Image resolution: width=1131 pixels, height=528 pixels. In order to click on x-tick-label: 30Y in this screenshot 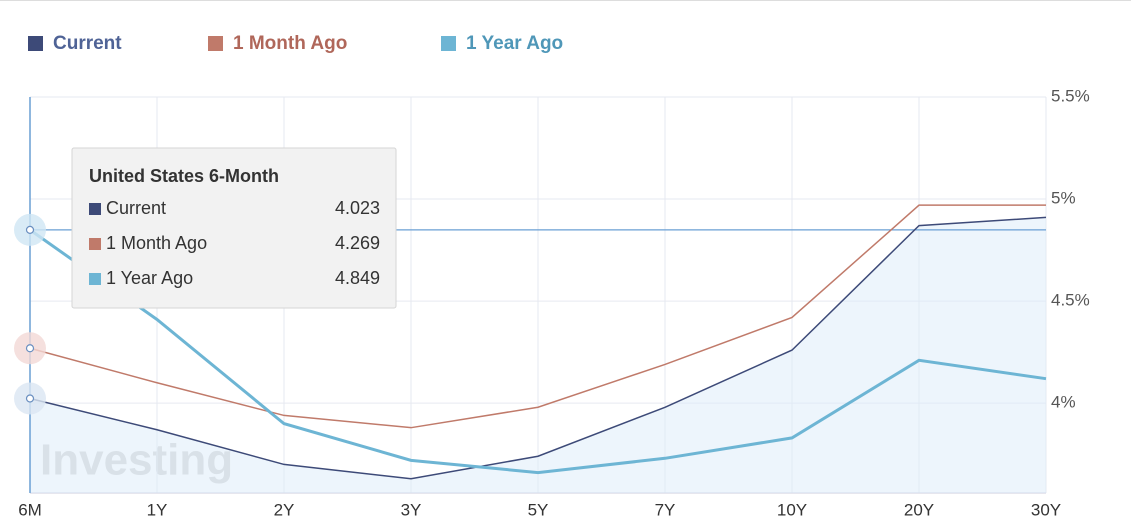, I will do `click(1046, 509)`.